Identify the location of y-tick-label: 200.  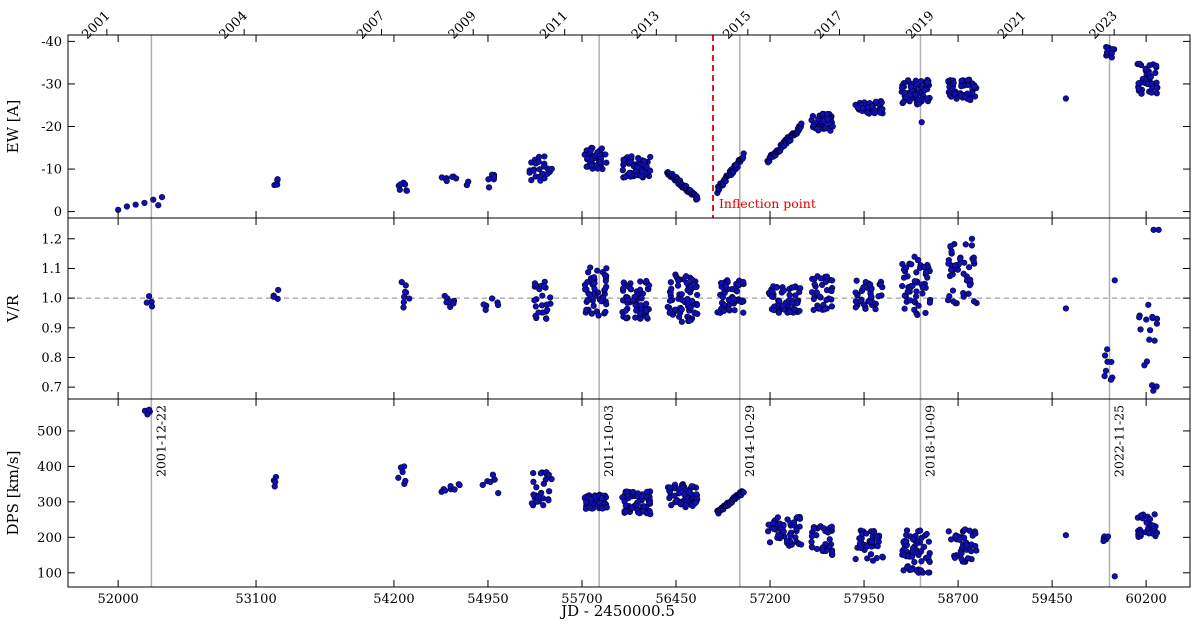
(49, 538).